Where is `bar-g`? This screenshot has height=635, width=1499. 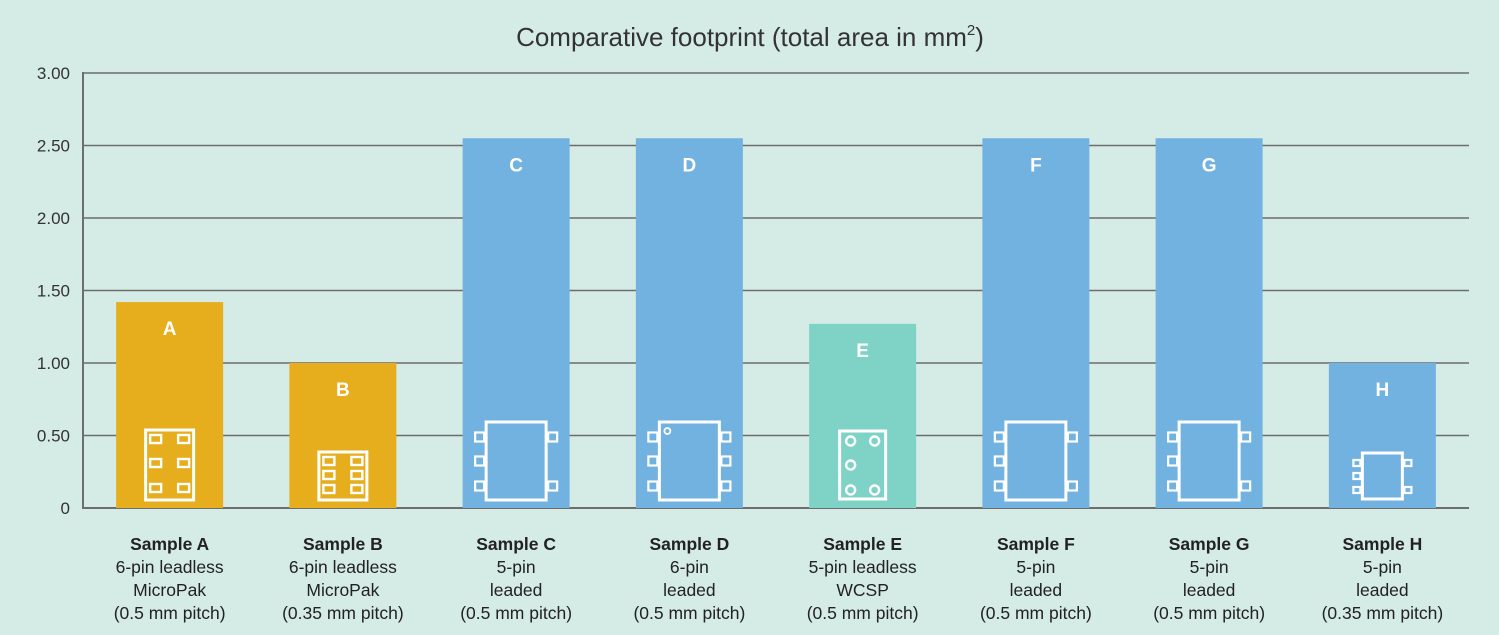
bar-g is located at coordinates (1209, 323).